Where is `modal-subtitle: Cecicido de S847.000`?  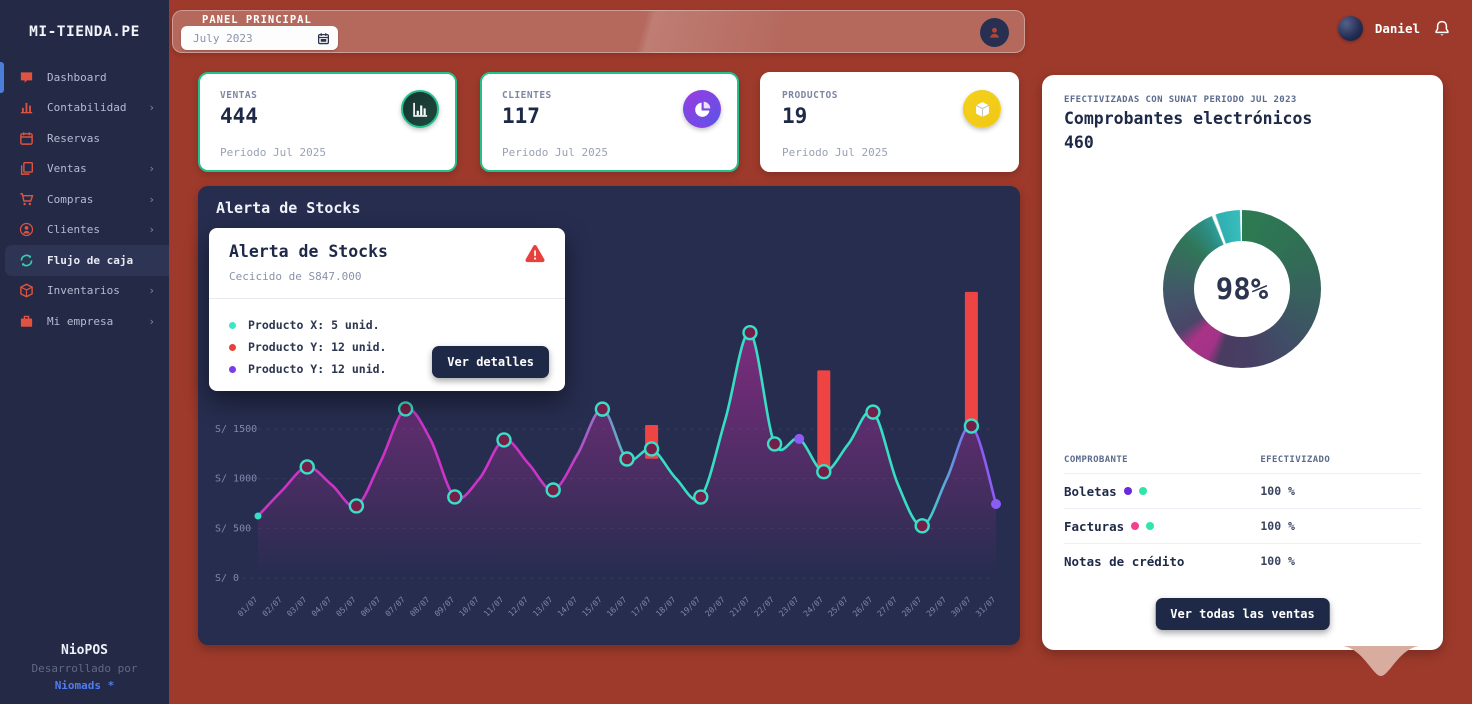
modal-subtitle: Cecicido de S847.000 is located at coordinates (295, 276).